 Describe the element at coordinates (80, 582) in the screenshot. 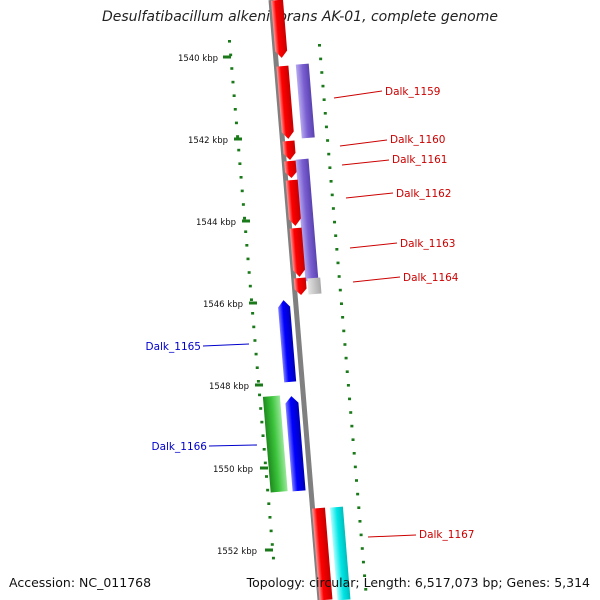

I see `accession-text: Accession: NC_011768` at that location.